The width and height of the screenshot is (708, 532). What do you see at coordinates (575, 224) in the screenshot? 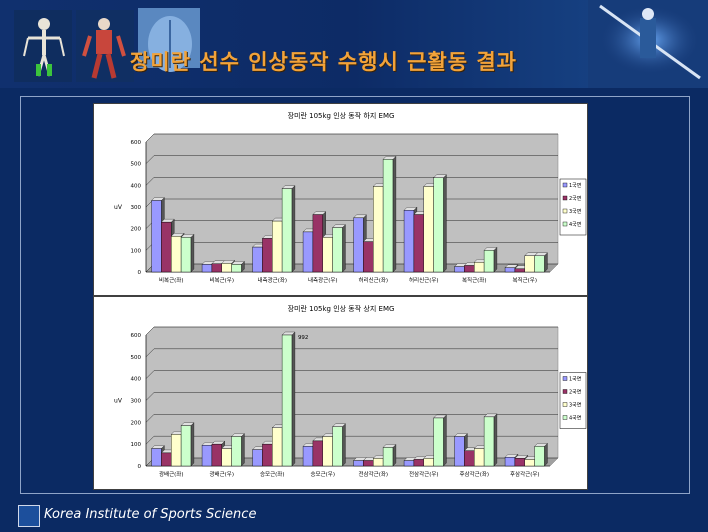
I see `legend-label: 4국면` at bounding box center [575, 224].